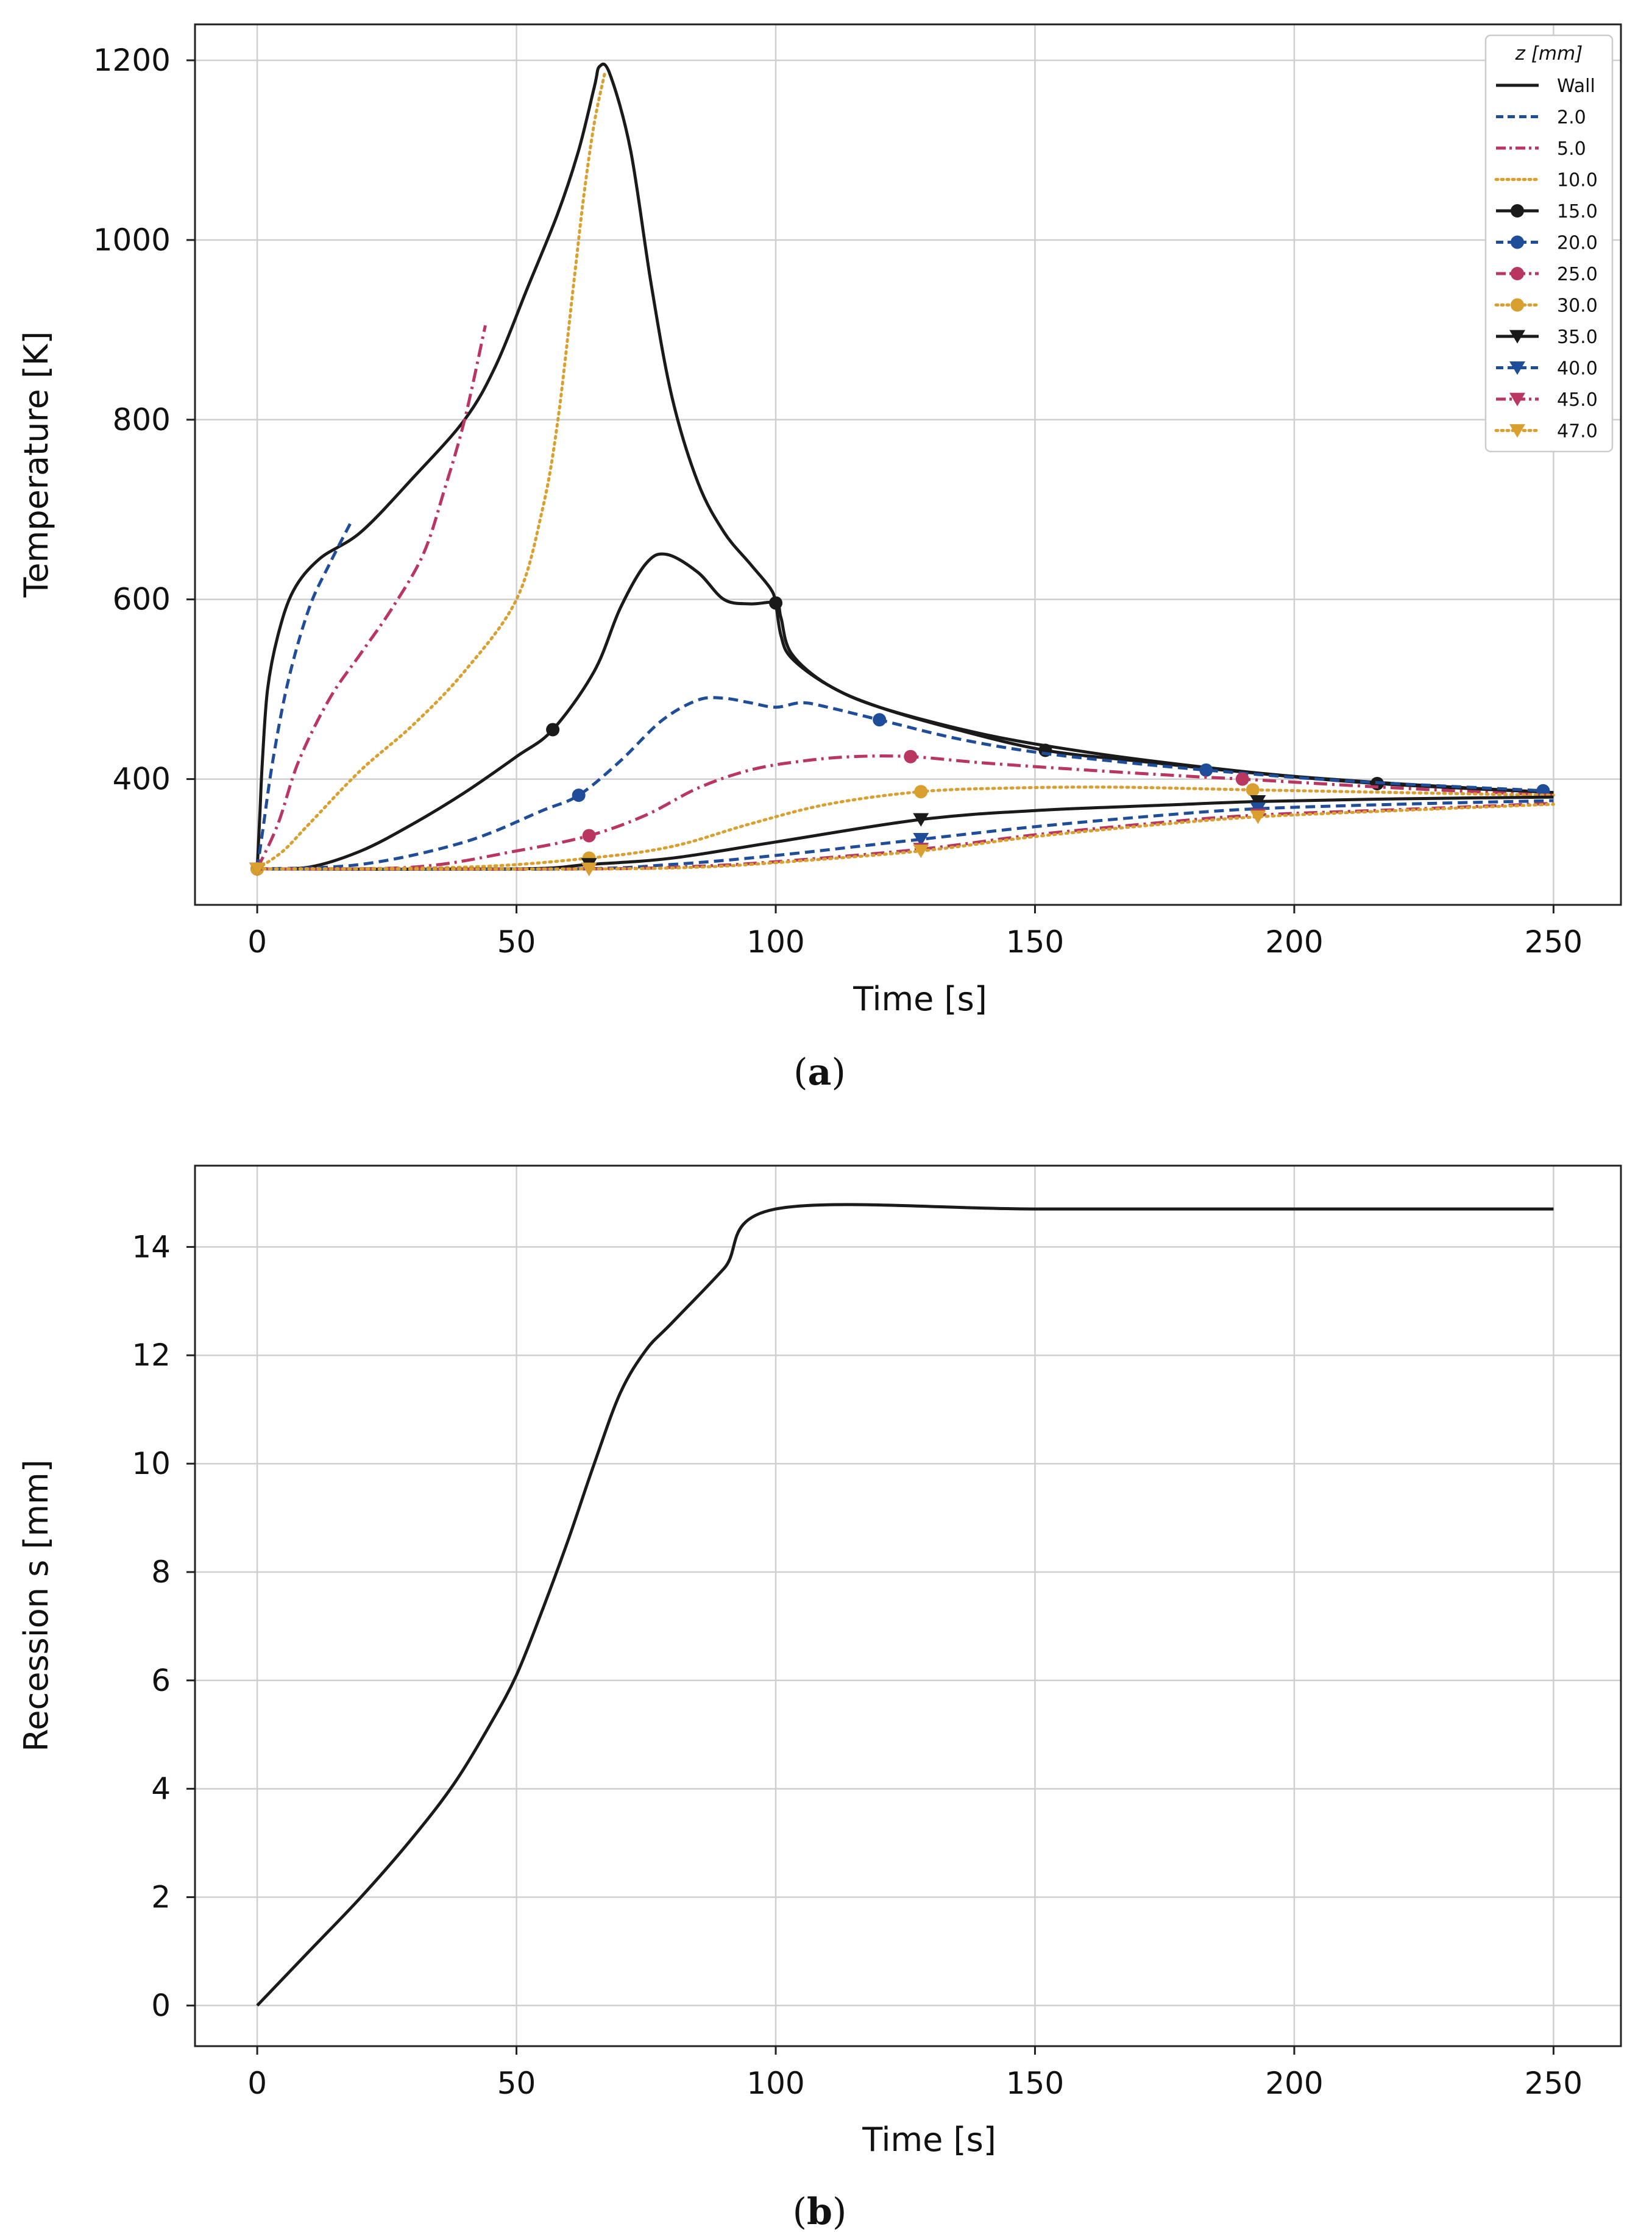 This screenshot has width=1652, height=2232. Describe the element at coordinates (1294, 942) in the screenshot. I see `a-xtick-label-200: 200` at that location.